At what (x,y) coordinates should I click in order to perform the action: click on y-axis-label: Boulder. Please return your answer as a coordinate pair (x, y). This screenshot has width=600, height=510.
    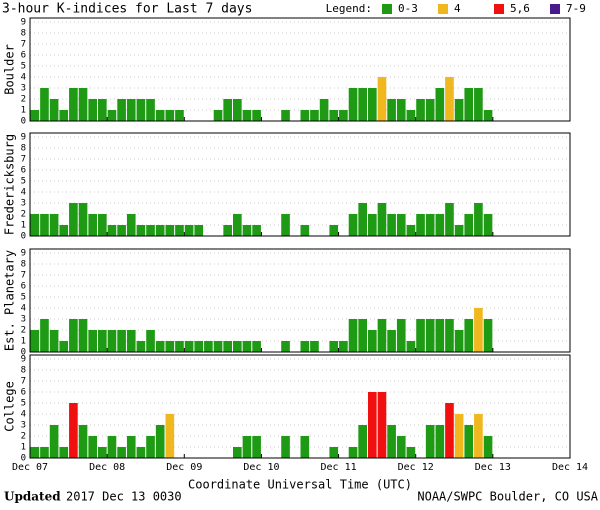
    Looking at the image, I should click on (10, 69).